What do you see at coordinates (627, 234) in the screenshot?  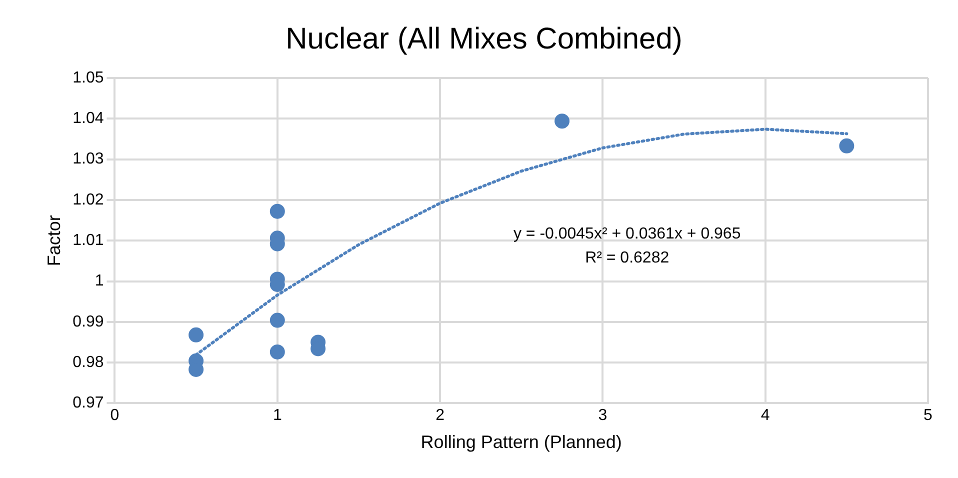 I see `annotation: y = -0.0045x² + 0.0361x + 0.965` at bounding box center [627, 234].